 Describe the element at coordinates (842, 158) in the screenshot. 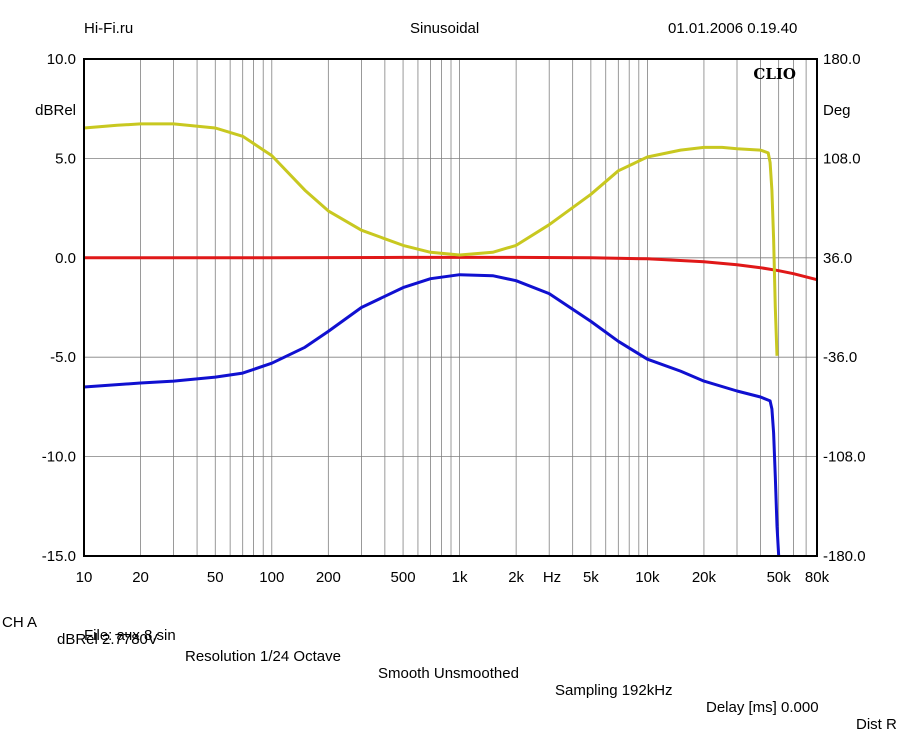

I see `y-right-tick-label: 108.0` at that location.